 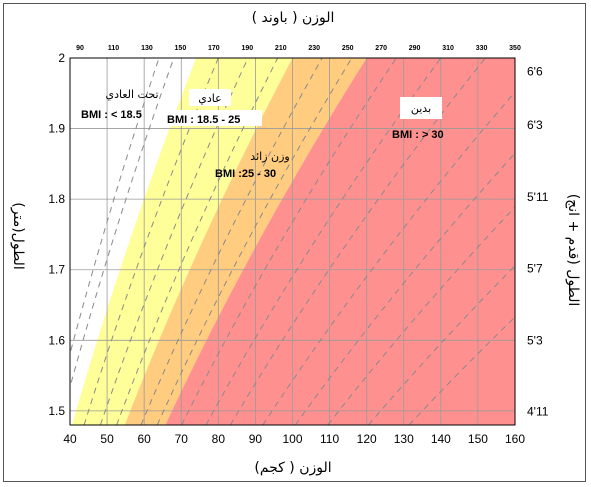 I want to click on x-top-tick-8: 250, so click(x=348, y=48).